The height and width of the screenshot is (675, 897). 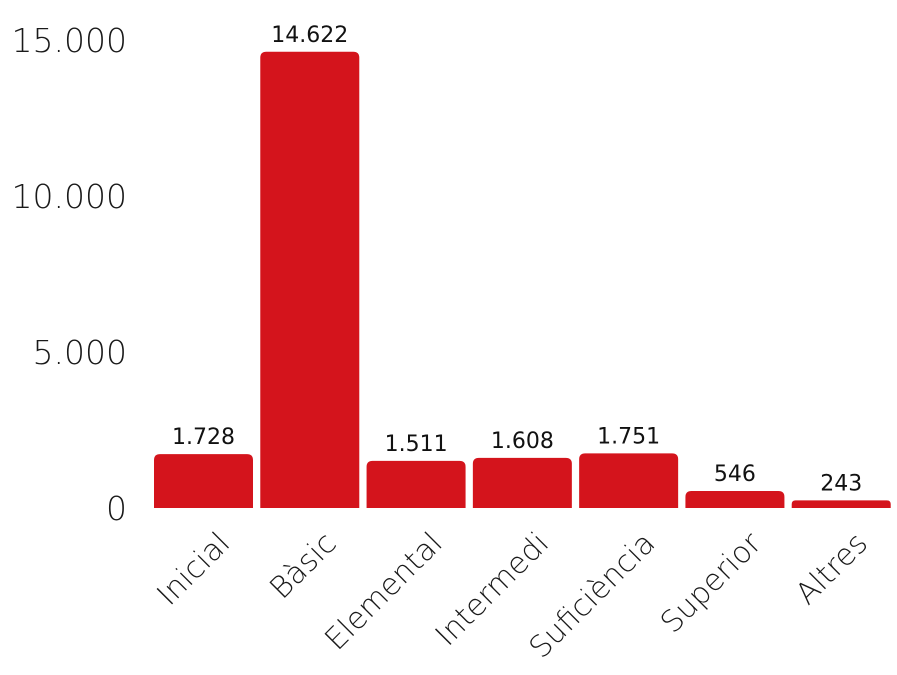 I want to click on data-label: 546, so click(x=735, y=474).